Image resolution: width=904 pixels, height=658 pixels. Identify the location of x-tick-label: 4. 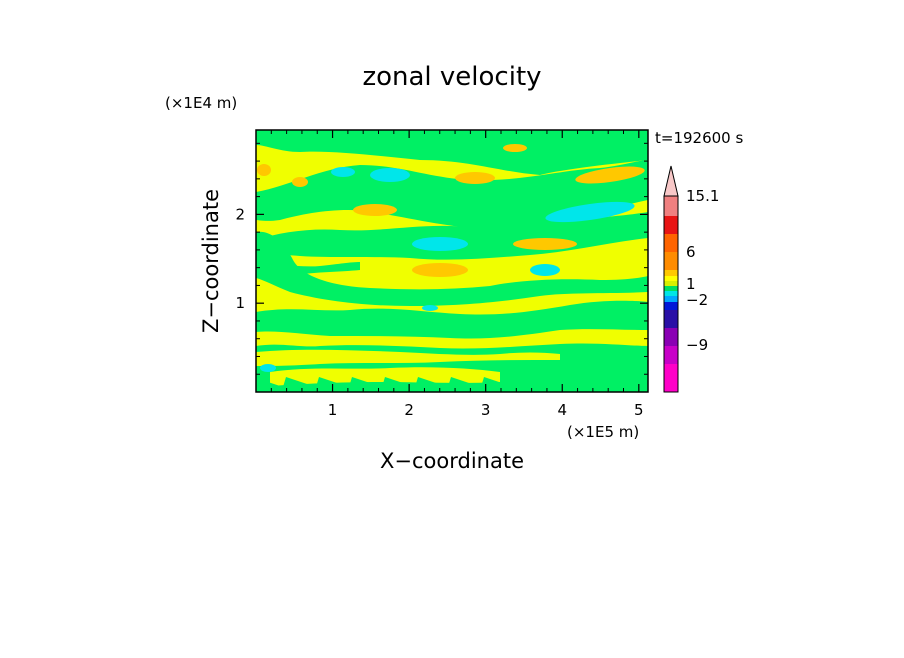
(562, 410).